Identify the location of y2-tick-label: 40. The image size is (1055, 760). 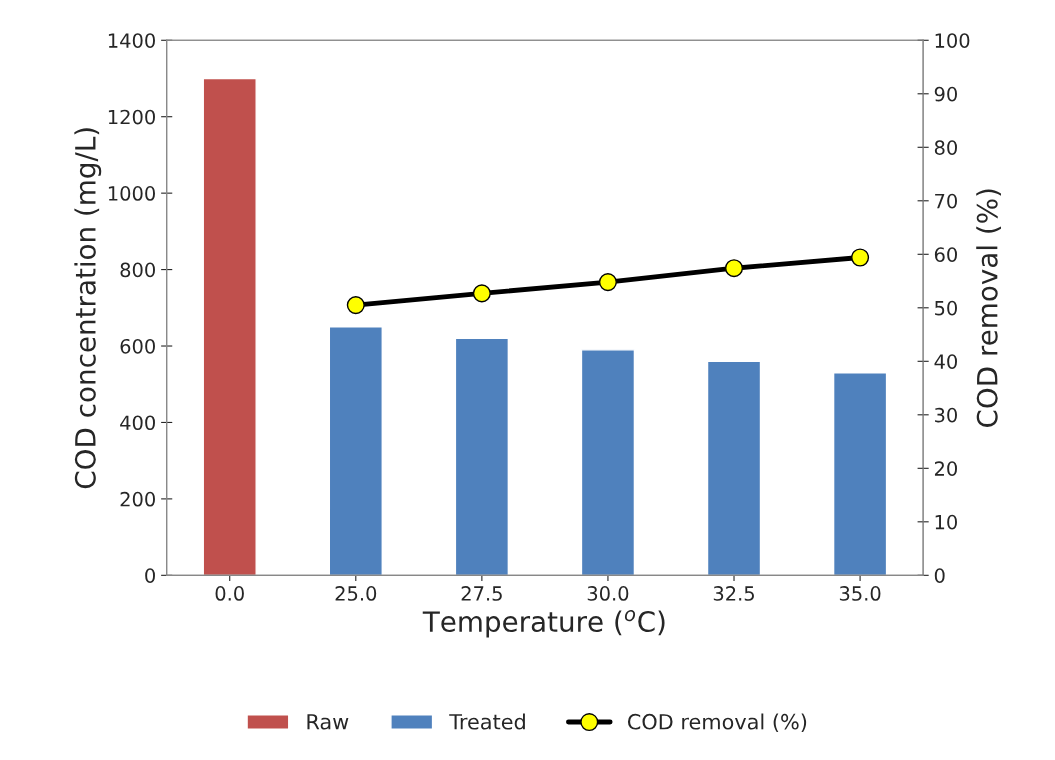
(945, 361).